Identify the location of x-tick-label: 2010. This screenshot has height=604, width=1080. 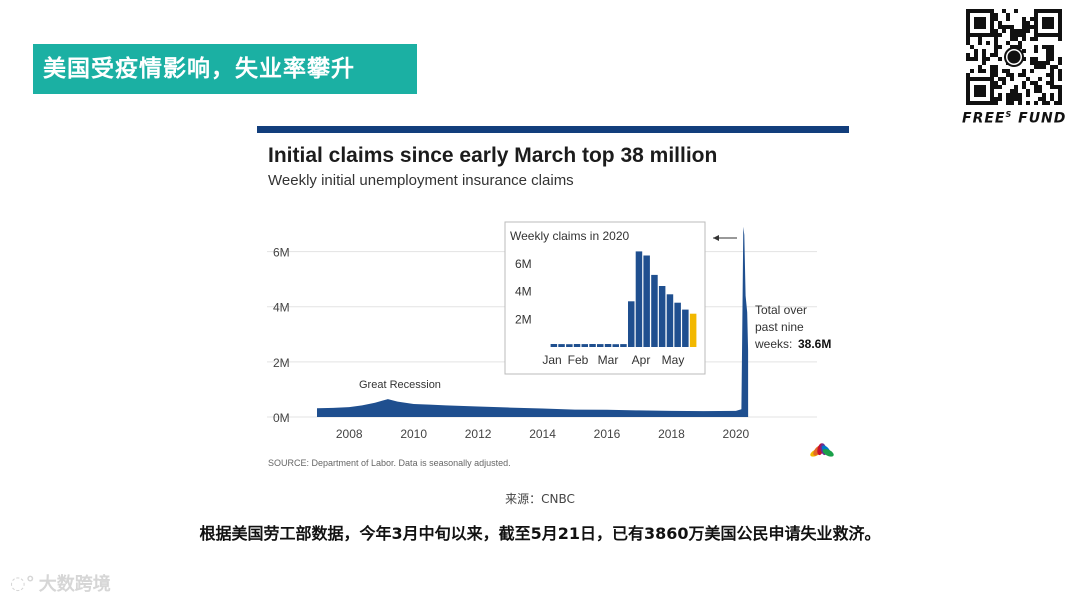
(413, 434).